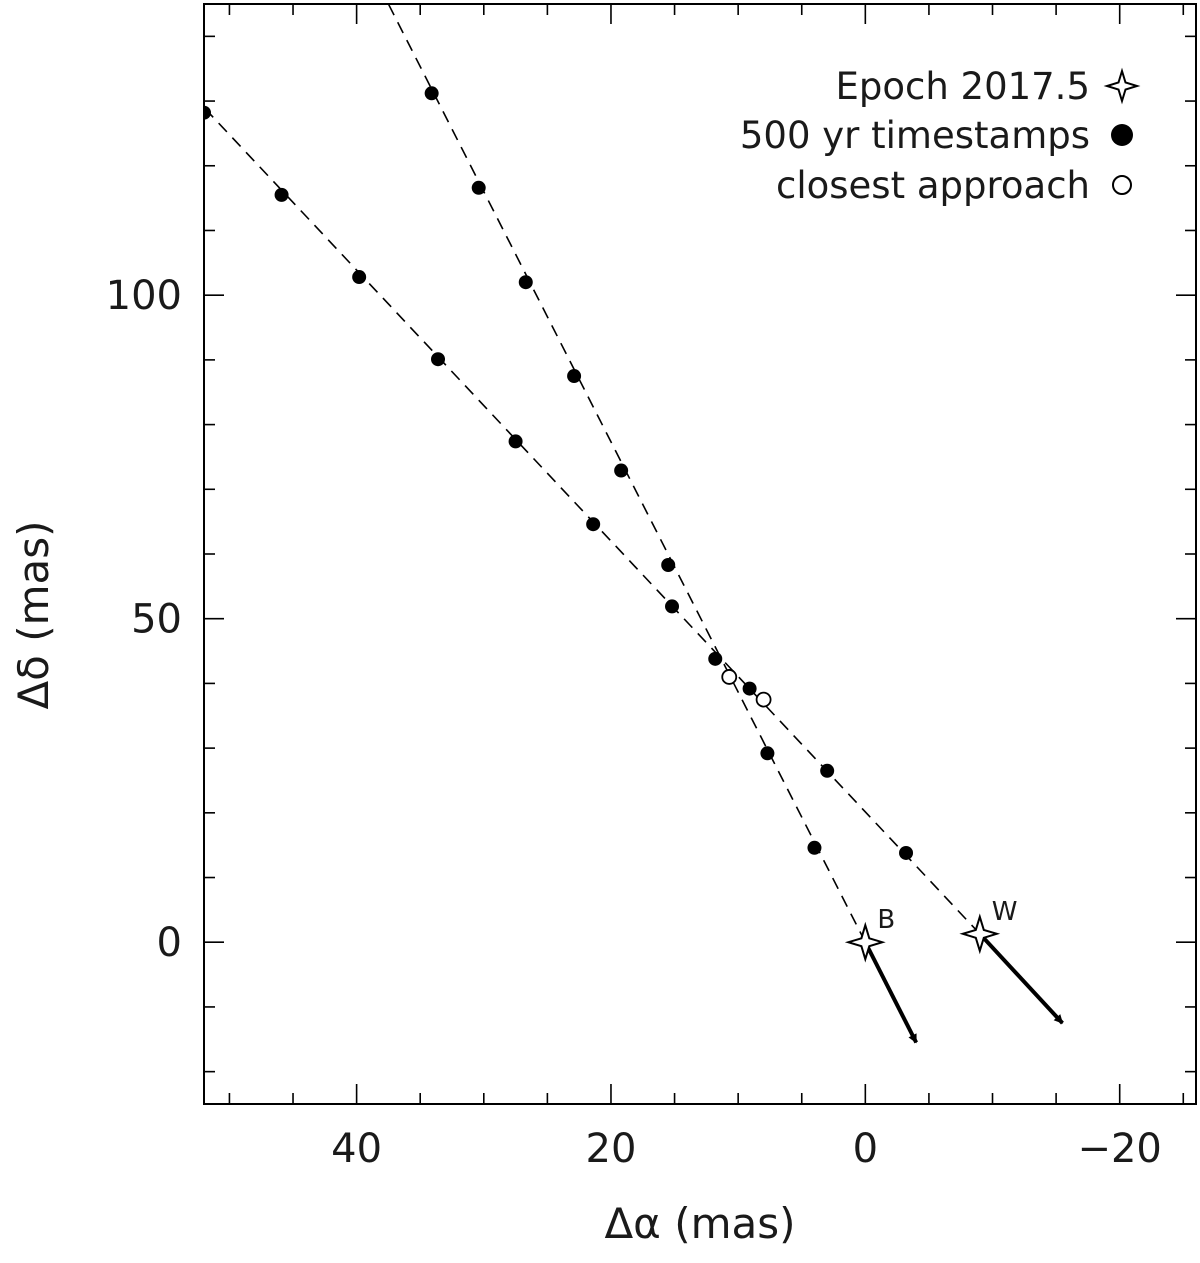  Describe the element at coordinates (156, 620) in the screenshot. I see `y-tick-label: 50` at that location.